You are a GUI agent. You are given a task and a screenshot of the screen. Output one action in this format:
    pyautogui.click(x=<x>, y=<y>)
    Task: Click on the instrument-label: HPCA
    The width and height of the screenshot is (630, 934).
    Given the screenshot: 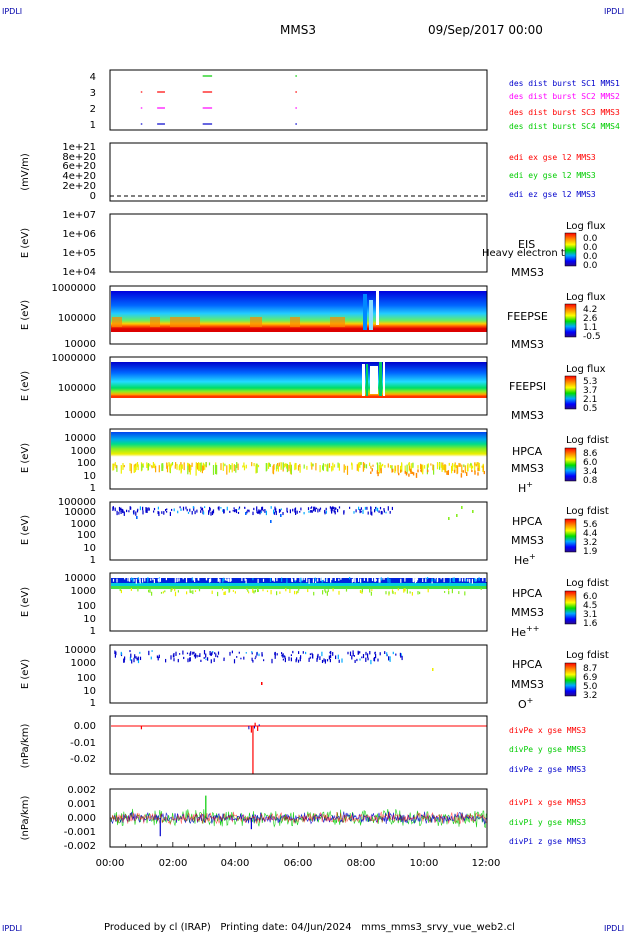 What is the action you would take?
    pyautogui.click(x=527, y=664)
    